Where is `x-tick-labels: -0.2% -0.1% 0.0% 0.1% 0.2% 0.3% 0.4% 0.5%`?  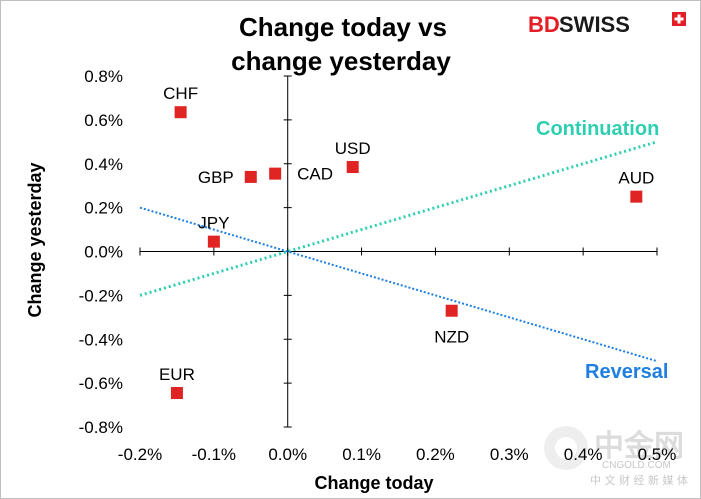 x-tick-labels: -0.2% -0.1% 0.0% 0.1% 0.2% 0.3% 0.4% 0.5% is located at coordinates (397, 454).